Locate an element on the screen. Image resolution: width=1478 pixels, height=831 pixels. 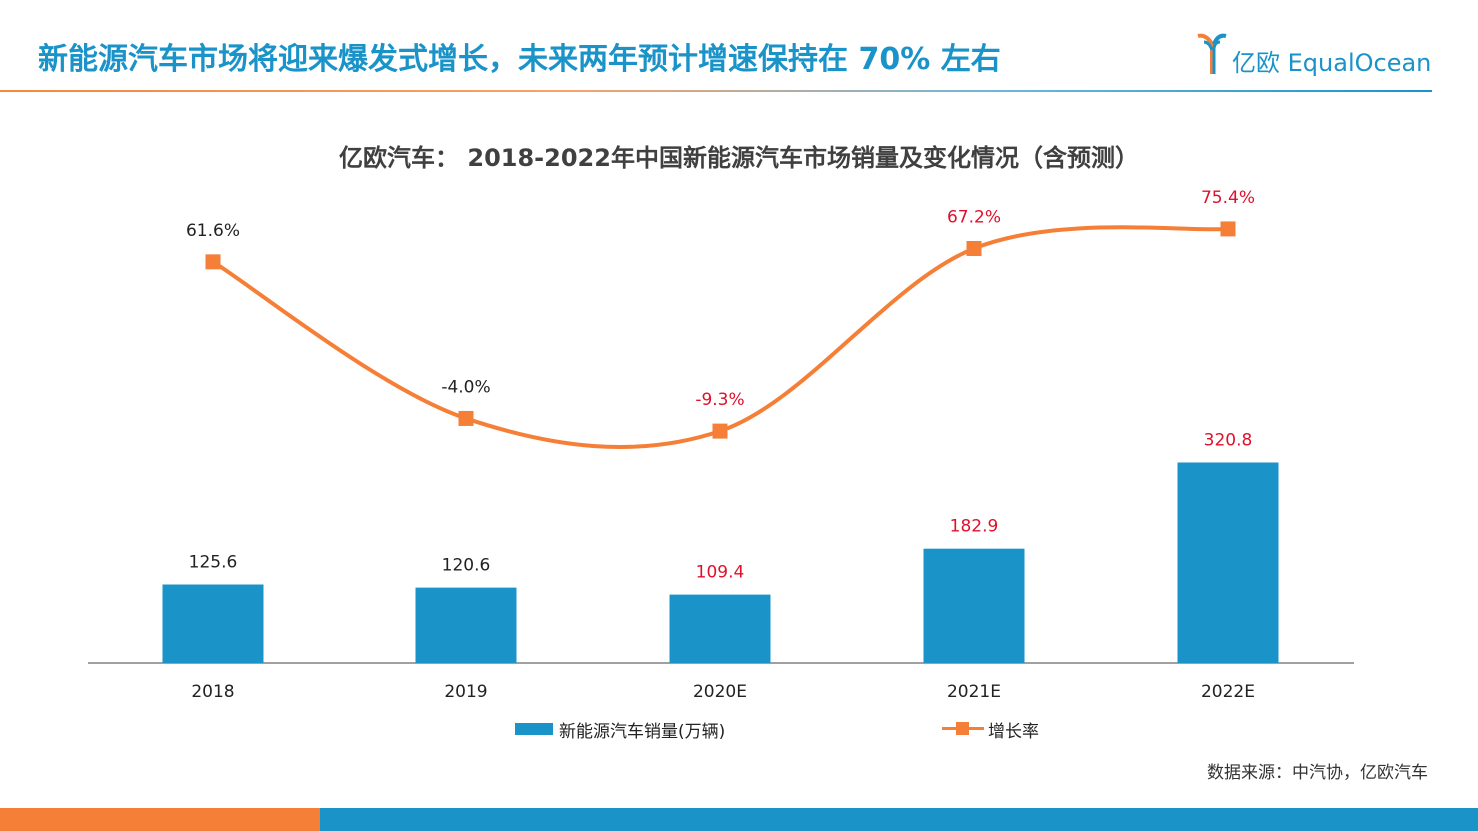
growth-label-2018: 61.6% is located at coordinates (213, 231).